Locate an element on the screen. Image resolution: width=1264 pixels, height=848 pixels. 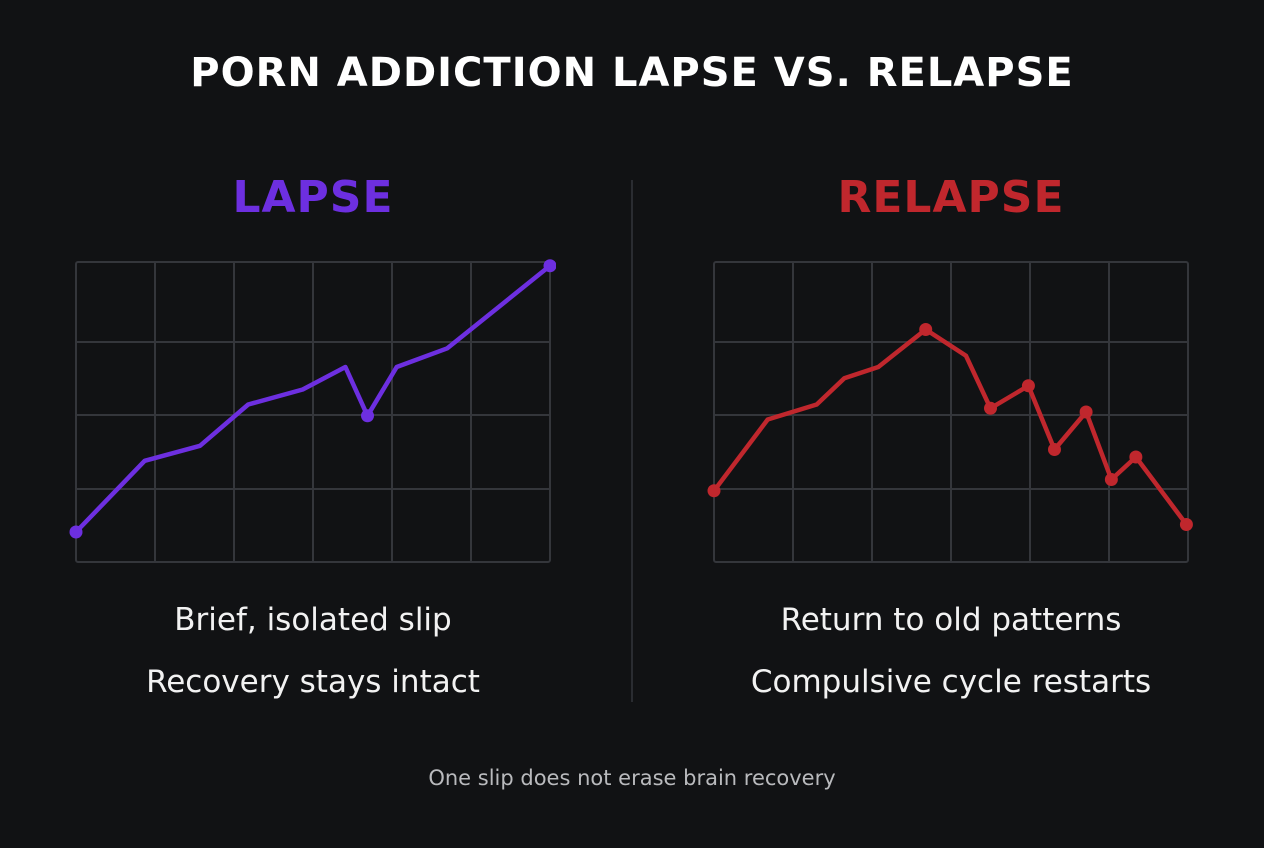
relapse-chart is located at coordinates (950, 412).